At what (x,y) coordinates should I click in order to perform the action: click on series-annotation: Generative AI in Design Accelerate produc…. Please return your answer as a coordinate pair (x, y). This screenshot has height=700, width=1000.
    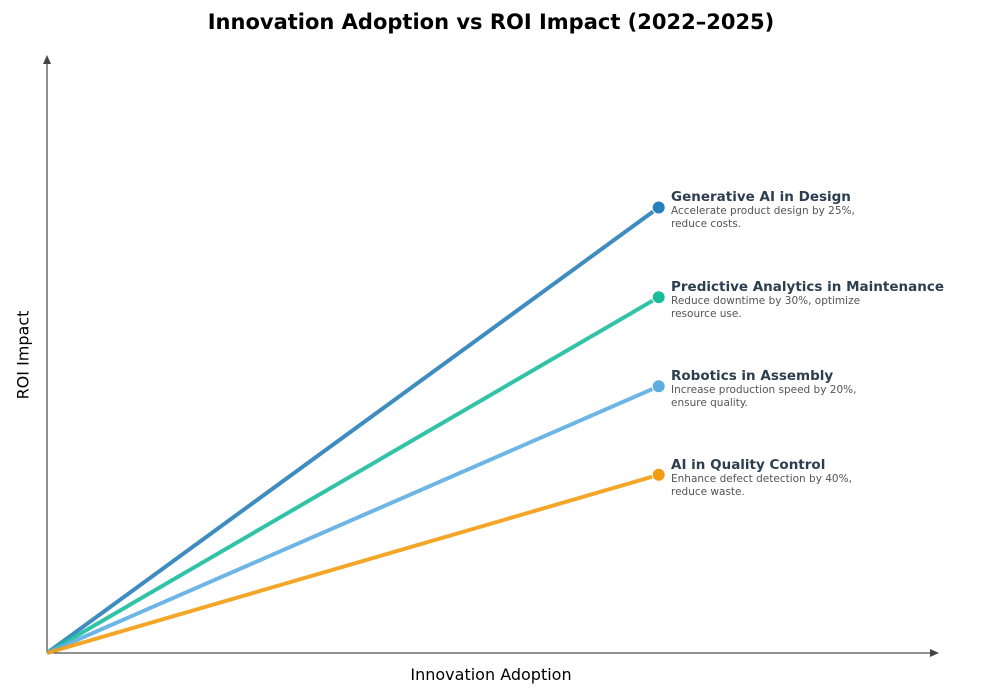
    Looking at the image, I should click on (776, 210).